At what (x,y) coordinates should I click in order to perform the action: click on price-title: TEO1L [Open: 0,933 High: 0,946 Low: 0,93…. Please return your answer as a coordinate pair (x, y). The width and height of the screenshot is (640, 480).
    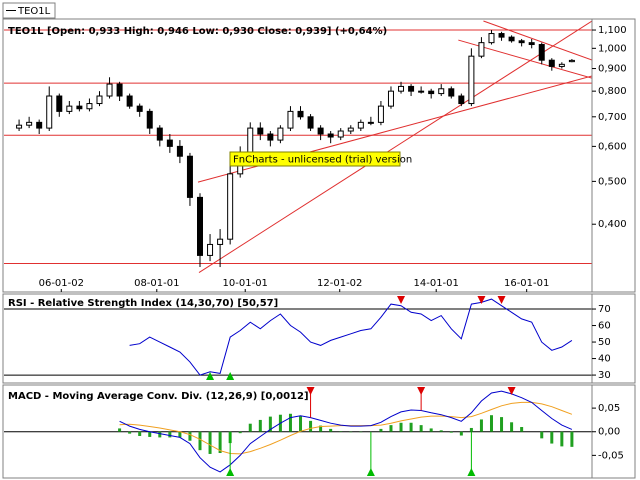
    Looking at the image, I should click on (197, 31).